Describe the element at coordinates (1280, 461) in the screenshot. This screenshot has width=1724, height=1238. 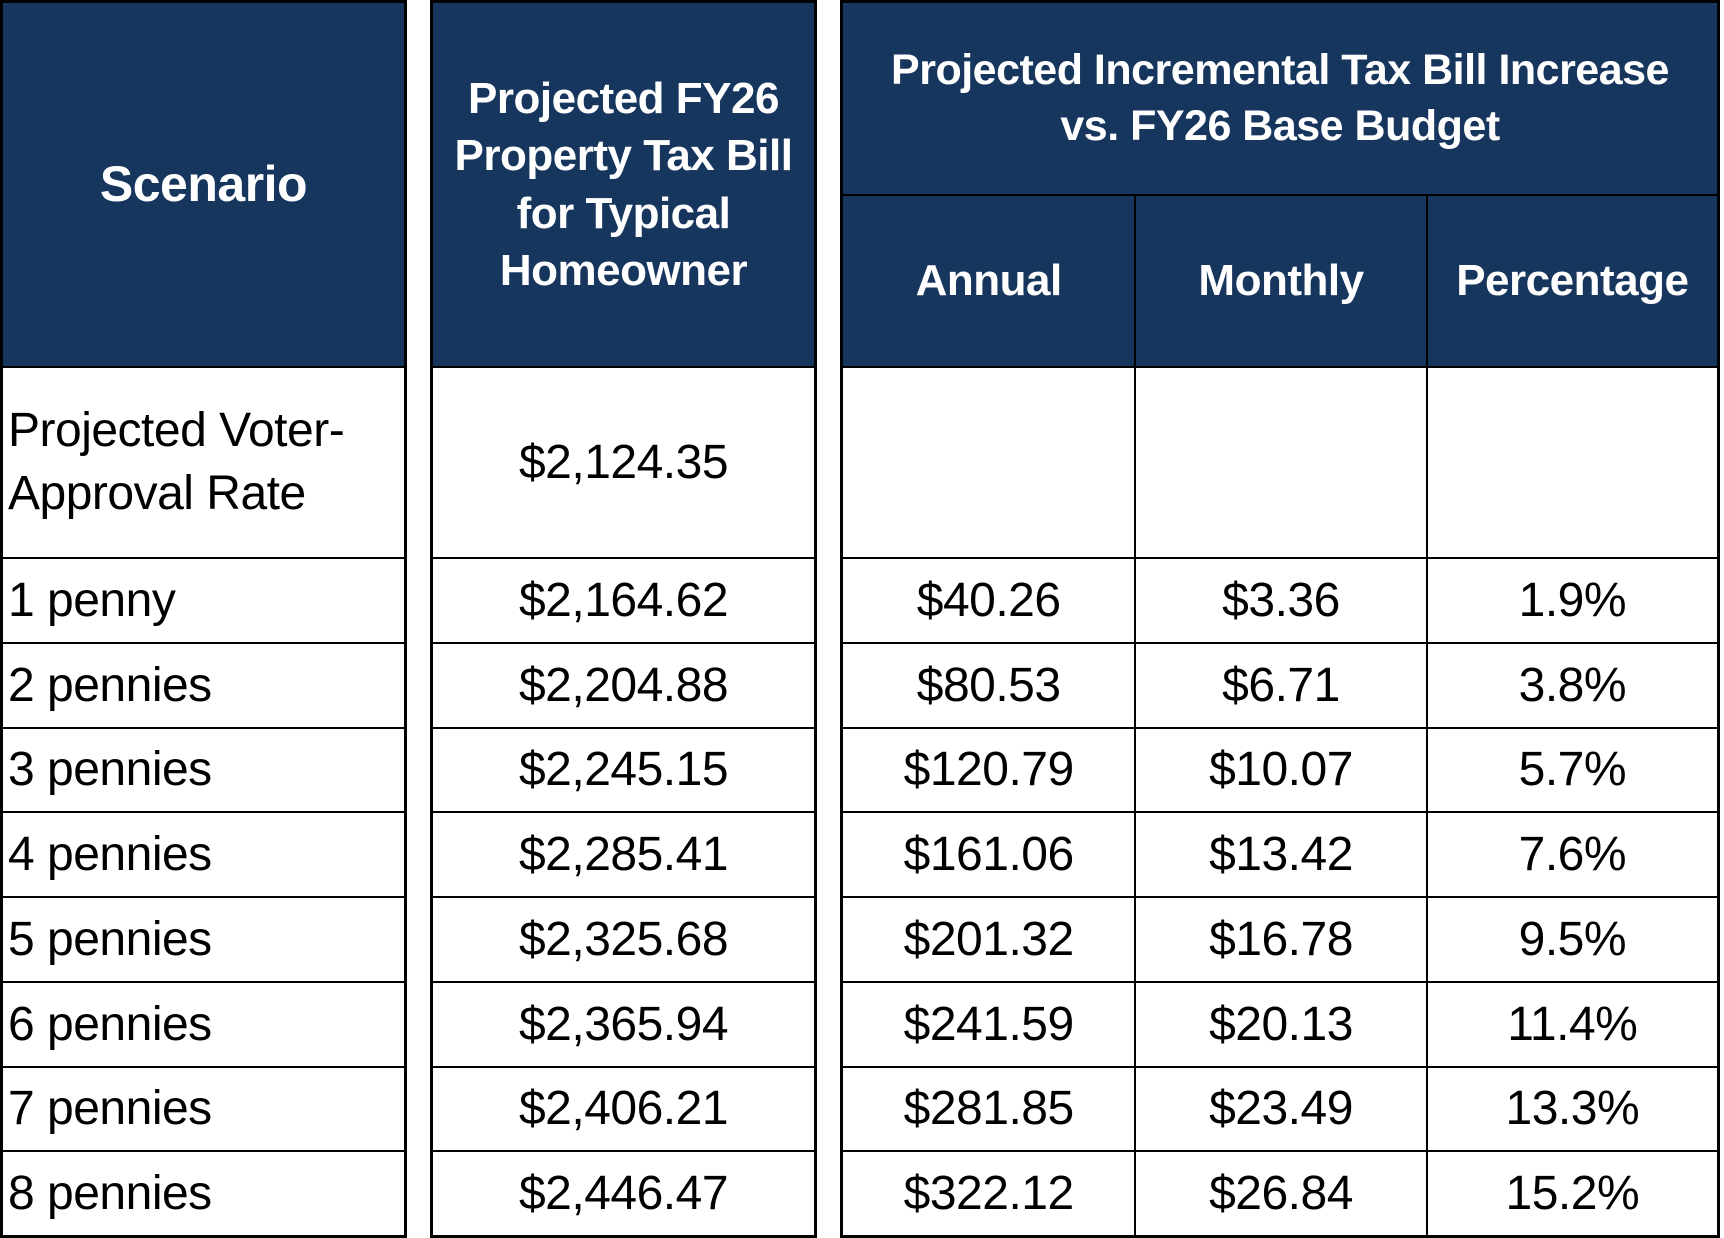
I see `monthly-cell-voter-approval` at that location.